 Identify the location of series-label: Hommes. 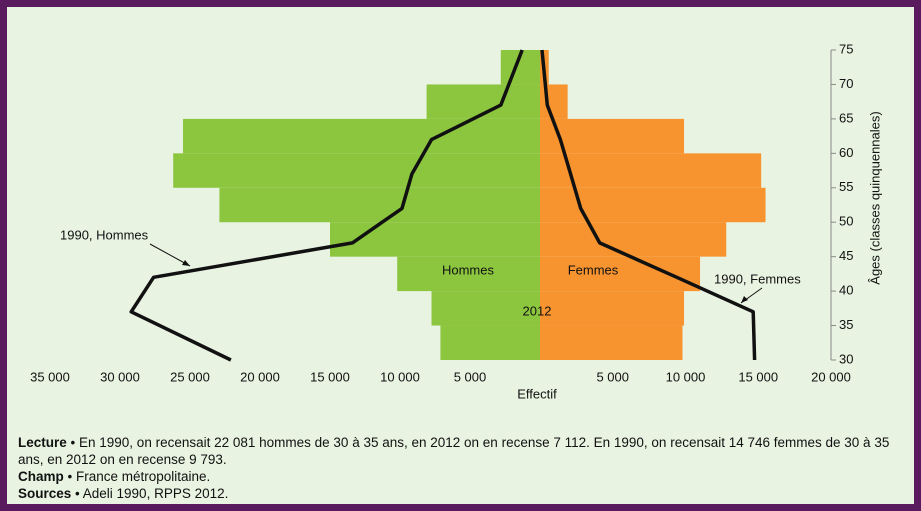
(468, 269).